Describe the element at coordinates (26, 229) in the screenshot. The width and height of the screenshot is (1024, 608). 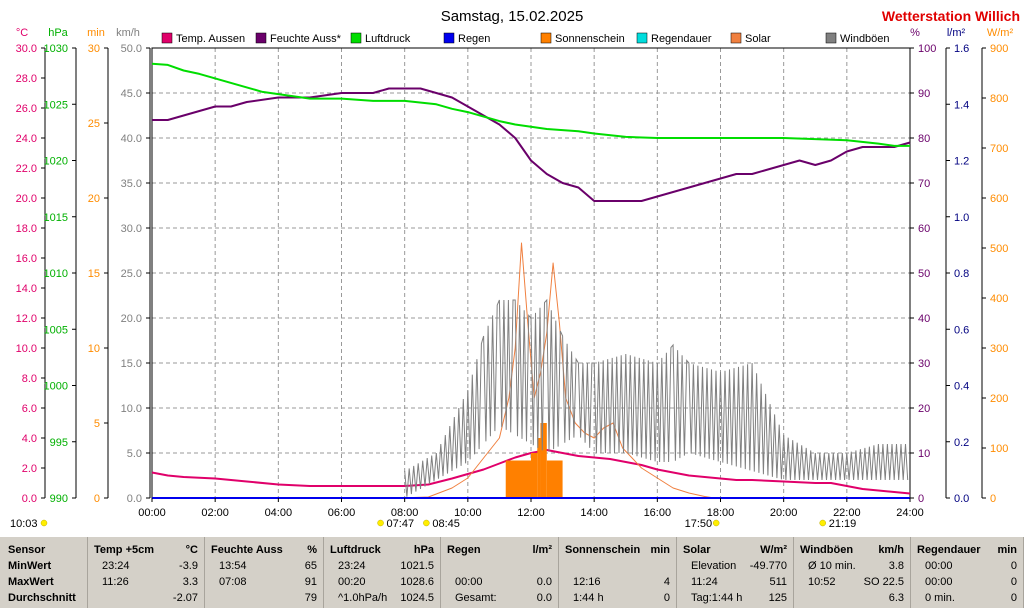
I see `axis-tick-label: 18.0` at that location.